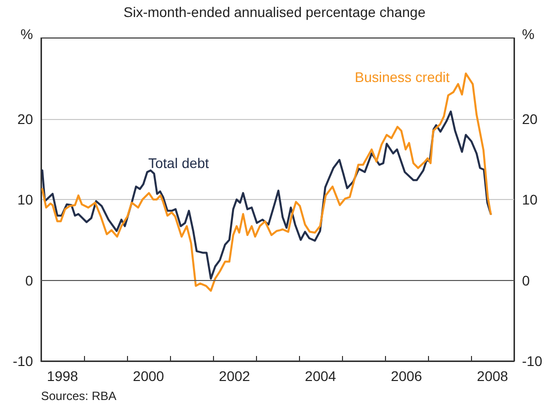 This screenshot has height=406, width=549. What do you see at coordinates (406, 376) in the screenshot?
I see `x-tick-label: 2006` at bounding box center [406, 376].